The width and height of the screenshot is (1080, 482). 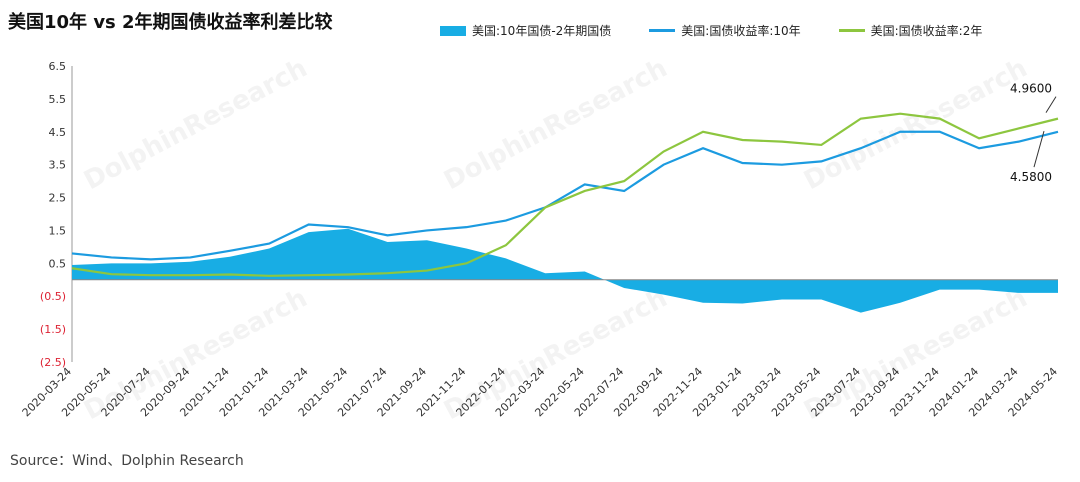 I want to click on annotation-leader-lower, so click(x=1039, y=149).